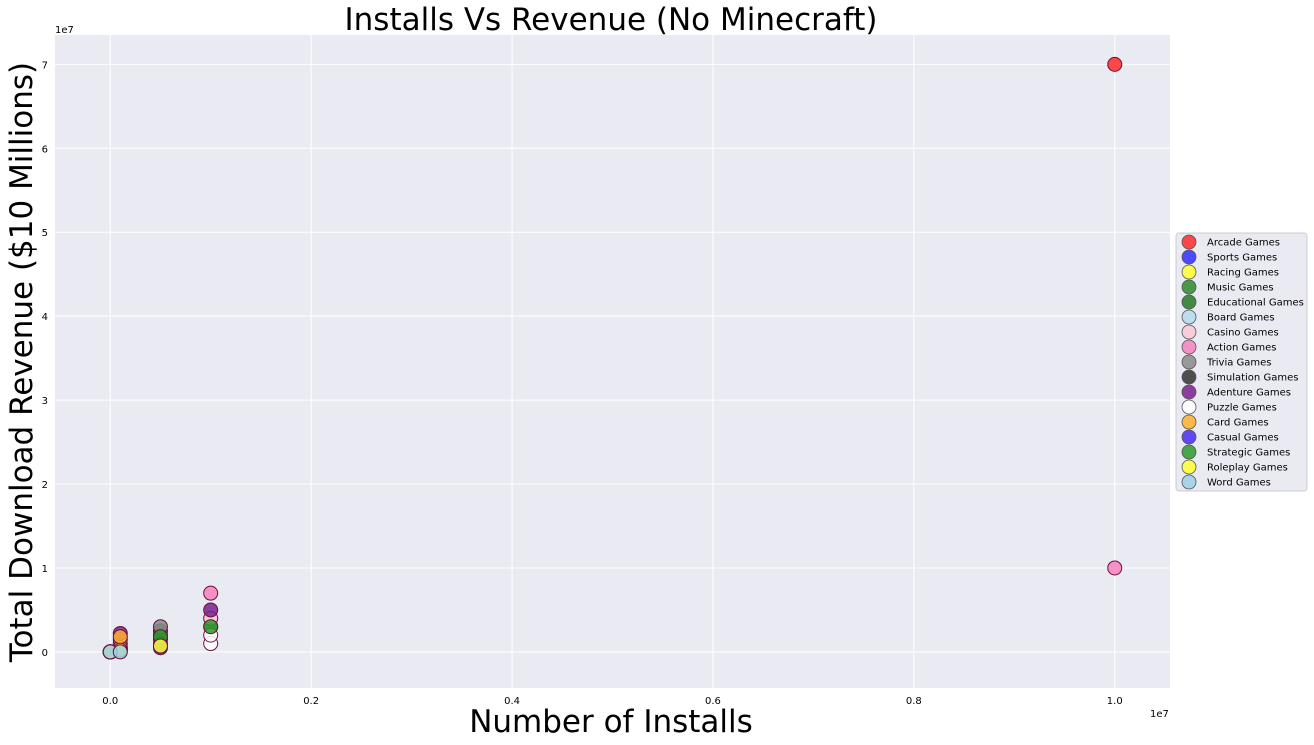 The width and height of the screenshot is (1314, 745). What do you see at coordinates (1252, 378) in the screenshot?
I see `legend-label: Simulation Games` at bounding box center [1252, 378].